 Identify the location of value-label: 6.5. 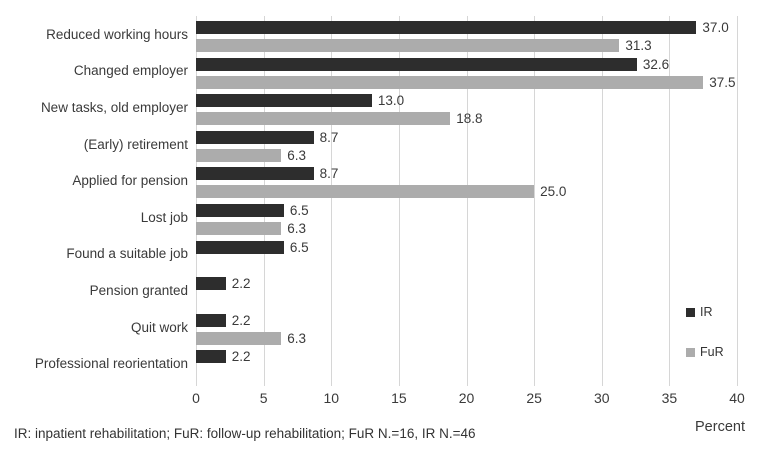
(299, 247).